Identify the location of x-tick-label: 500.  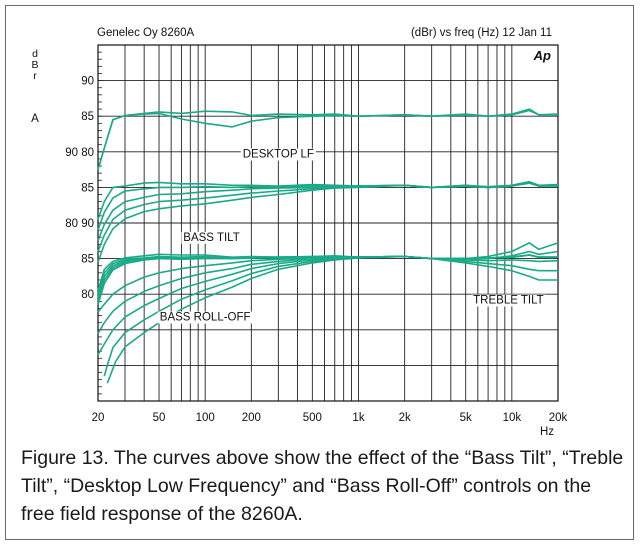
(312, 418).